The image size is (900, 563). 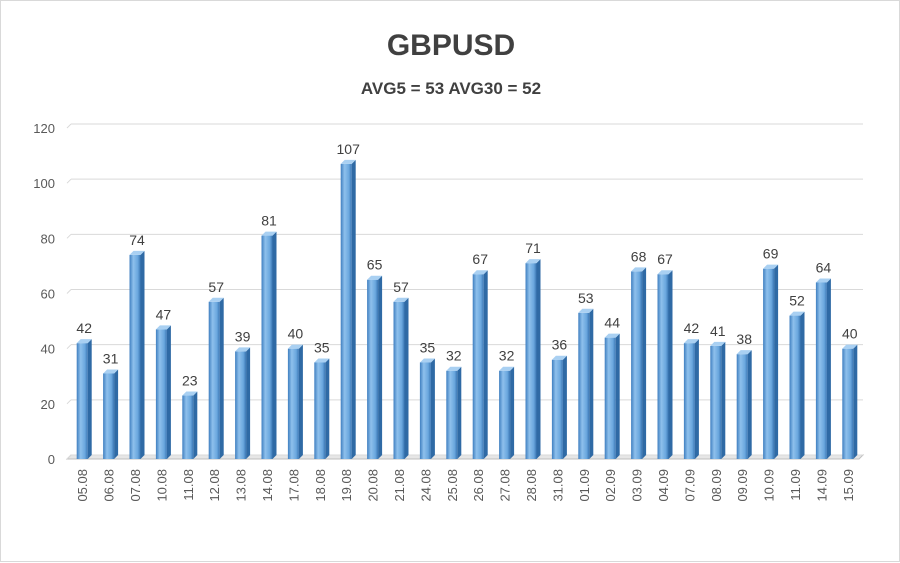 What do you see at coordinates (349, 149) in the screenshot?
I see `data-label: 107` at bounding box center [349, 149].